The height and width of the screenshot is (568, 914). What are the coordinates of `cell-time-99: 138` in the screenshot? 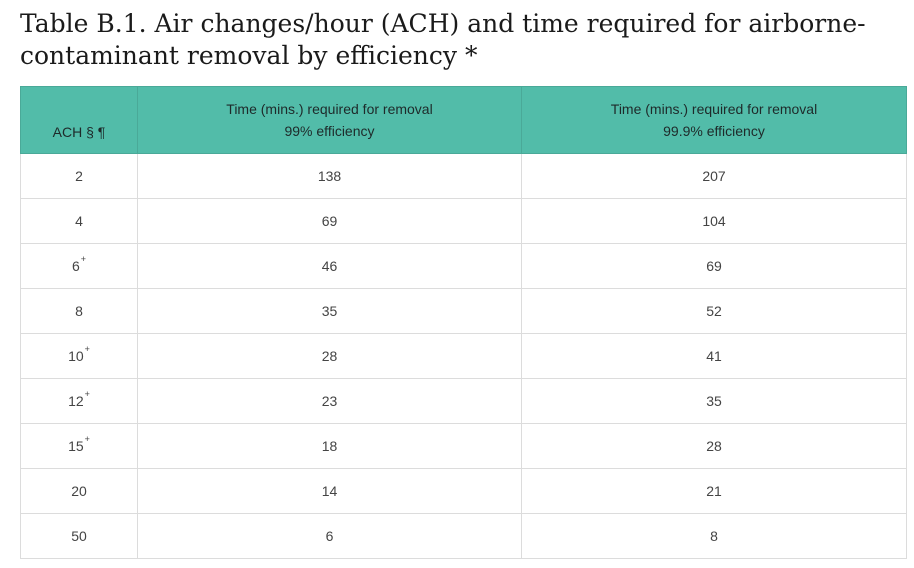 It's located at (329, 176).